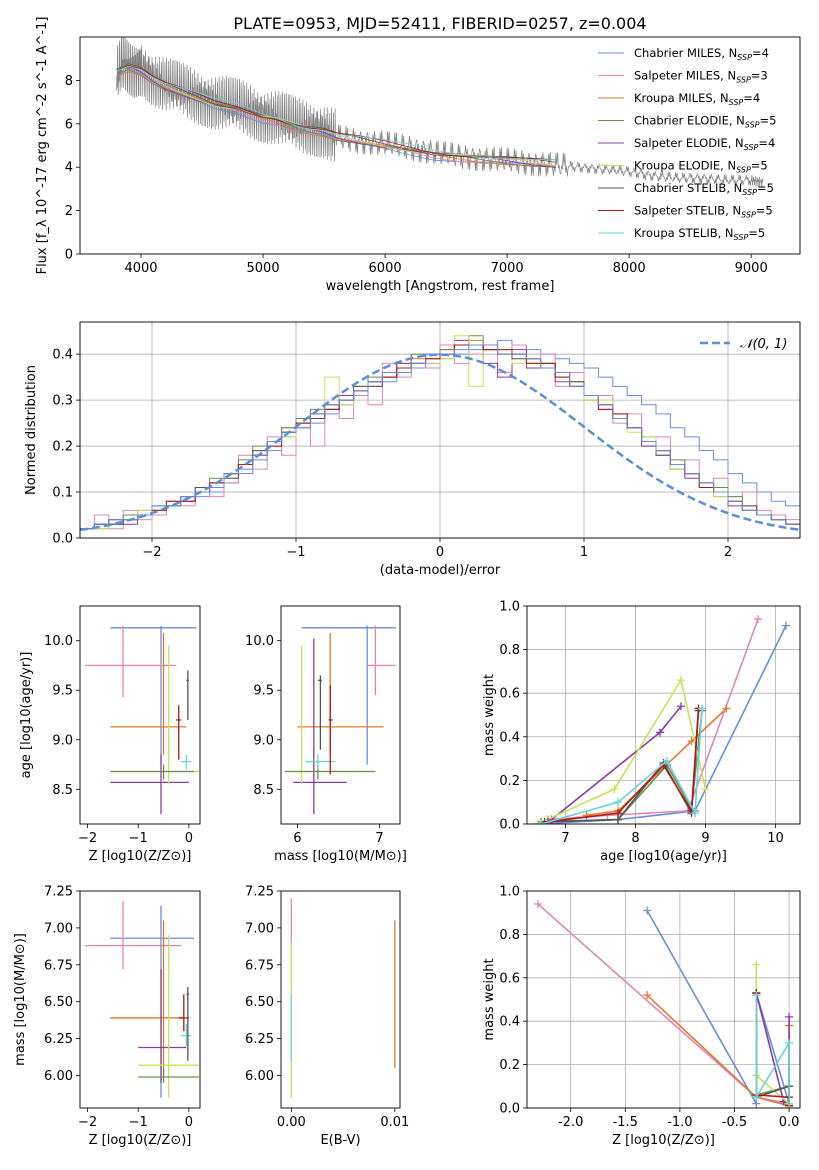  Describe the element at coordinates (584, 552) in the screenshot. I see `x-tick-label: 1` at that location.